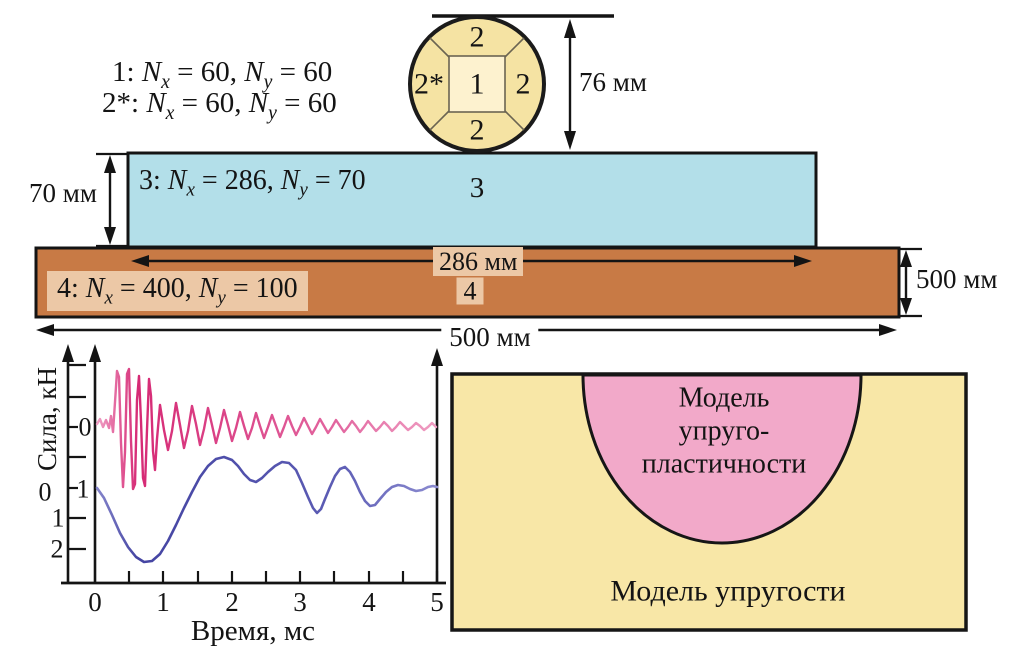 The image size is (1021, 663). What do you see at coordinates (906, 306) in the screenshot?
I see `dim-500r-arrowhead-down` at bounding box center [906, 306].